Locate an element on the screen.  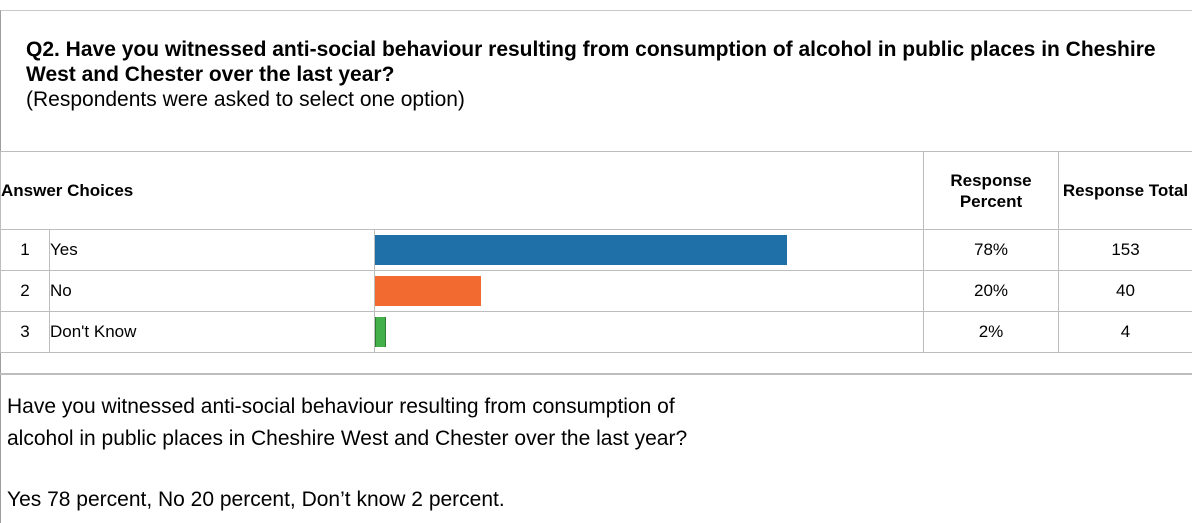
row-index: 1 is located at coordinates (25, 250).